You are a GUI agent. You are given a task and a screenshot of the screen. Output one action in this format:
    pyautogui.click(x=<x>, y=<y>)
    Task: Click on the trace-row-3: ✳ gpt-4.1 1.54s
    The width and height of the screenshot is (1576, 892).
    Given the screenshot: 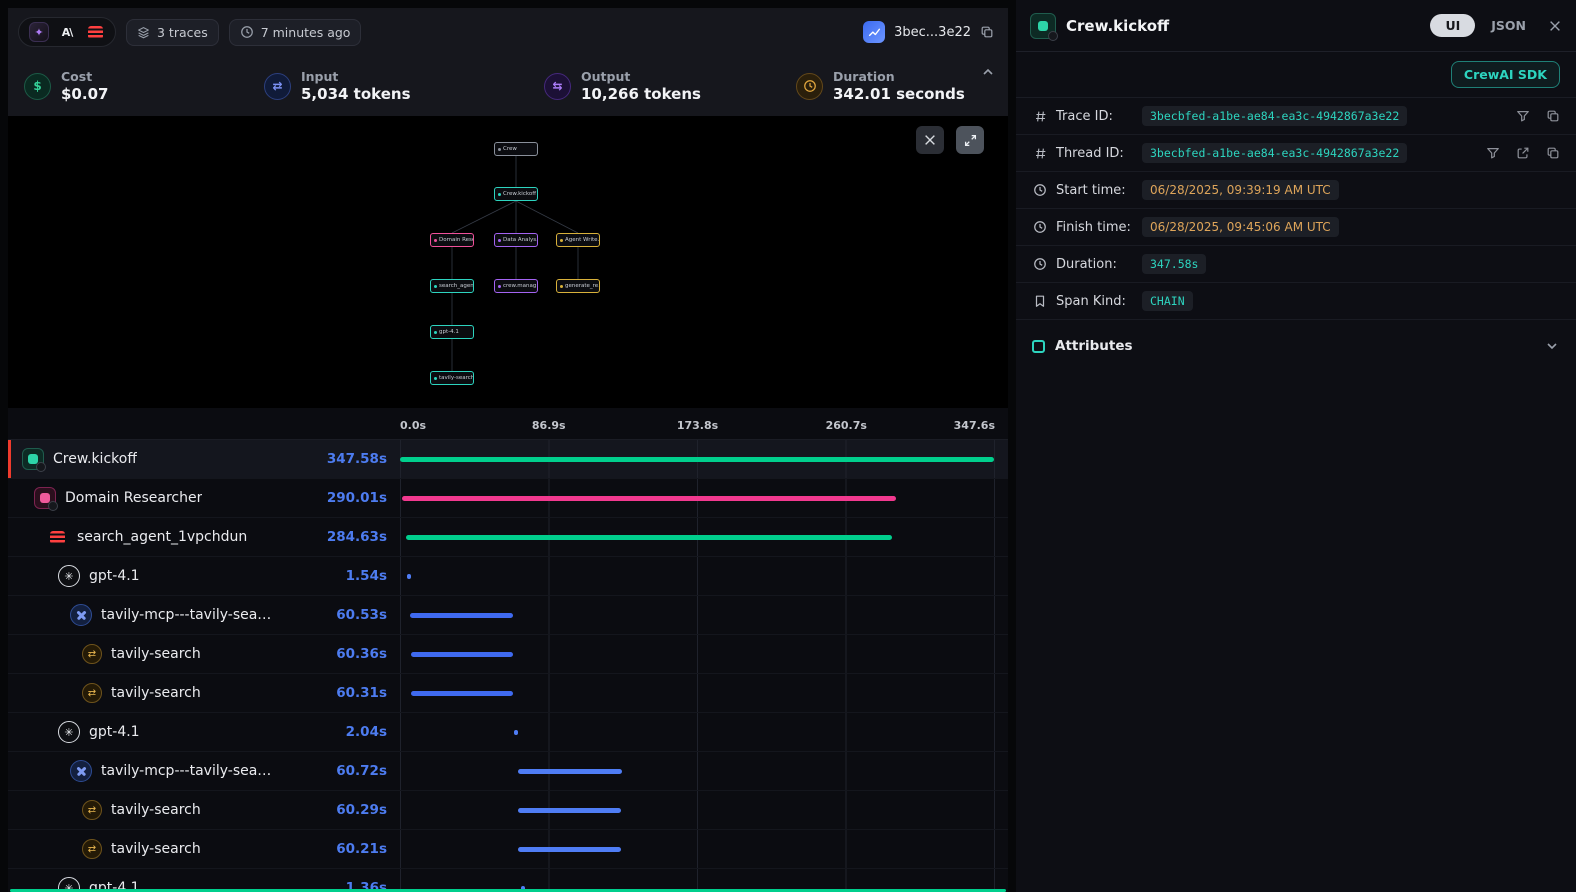 What is the action you would take?
    pyautogui.click(x=508, y=576)
    